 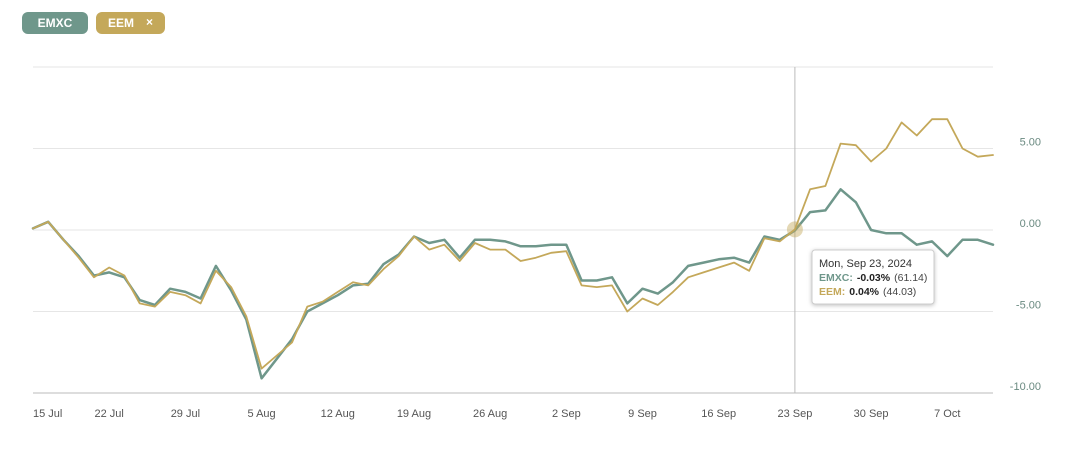 I want to click on legend-label: EEM, so click(x=121, y=23).